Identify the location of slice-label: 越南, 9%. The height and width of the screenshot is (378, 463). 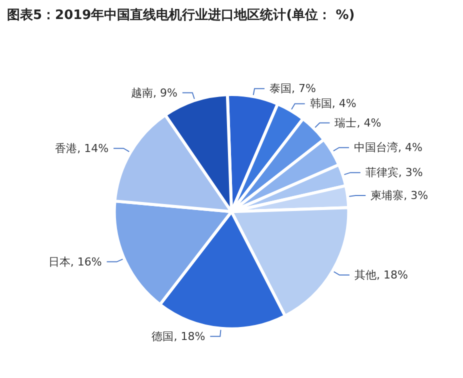
(154, 93).